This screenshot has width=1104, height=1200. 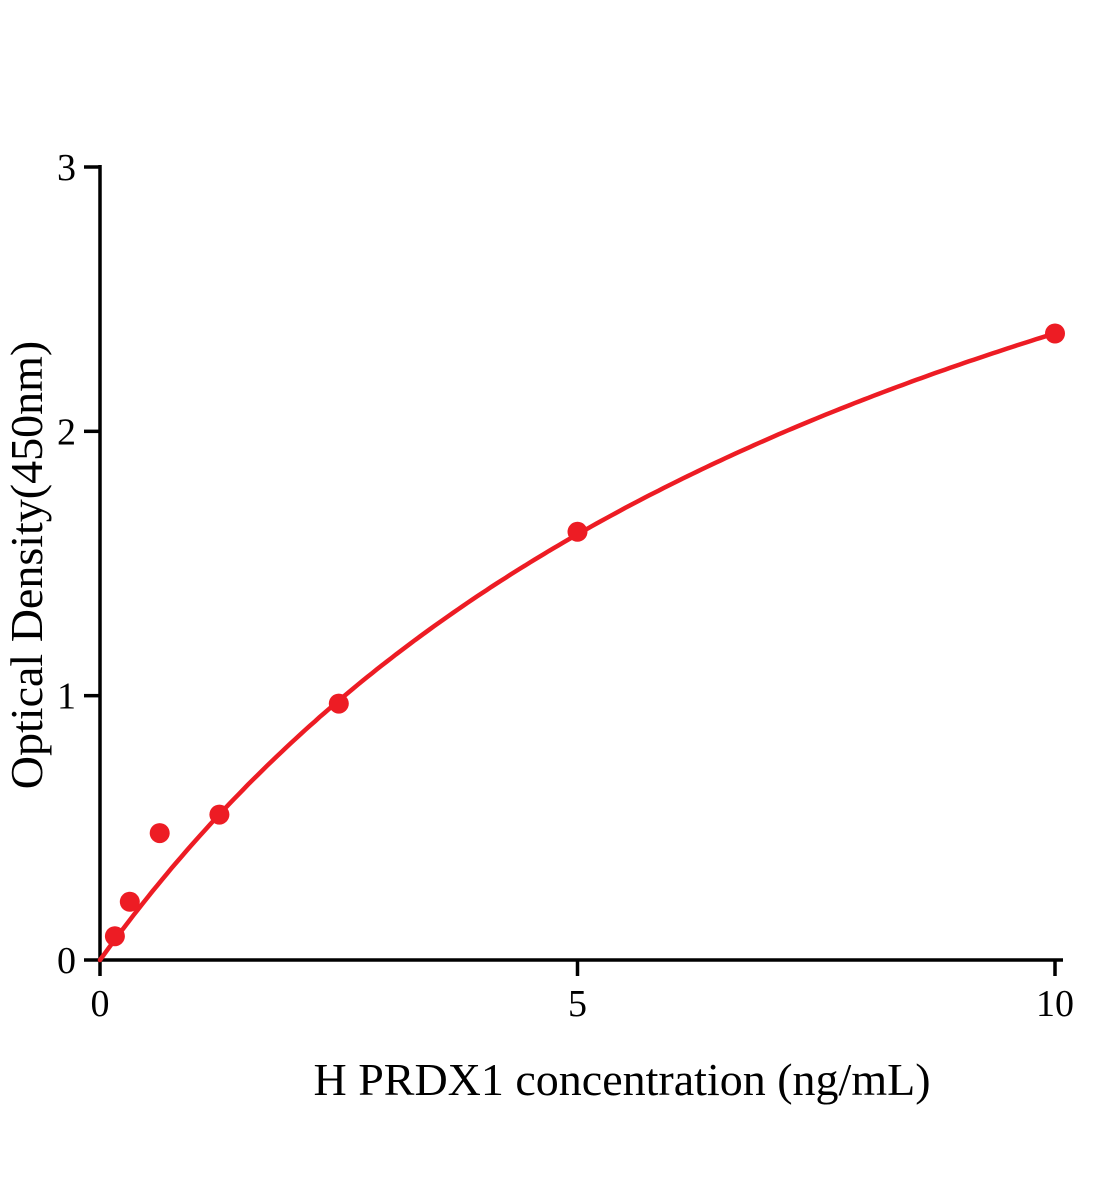 What do you see at coordinates (26, 565) in the screenshot?
I see `y-axis-label: Optical Density(450nm)` at bounding box center [26, 565].